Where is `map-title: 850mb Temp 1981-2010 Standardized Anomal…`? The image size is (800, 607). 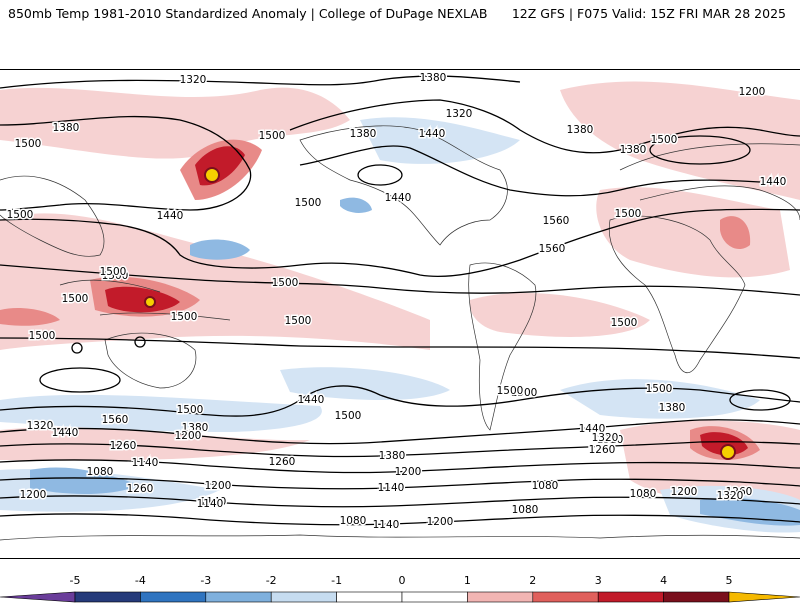
map-title: 850mb Temp 1981-2010 Standardized Anomal… is located at coordinates (248, 13).